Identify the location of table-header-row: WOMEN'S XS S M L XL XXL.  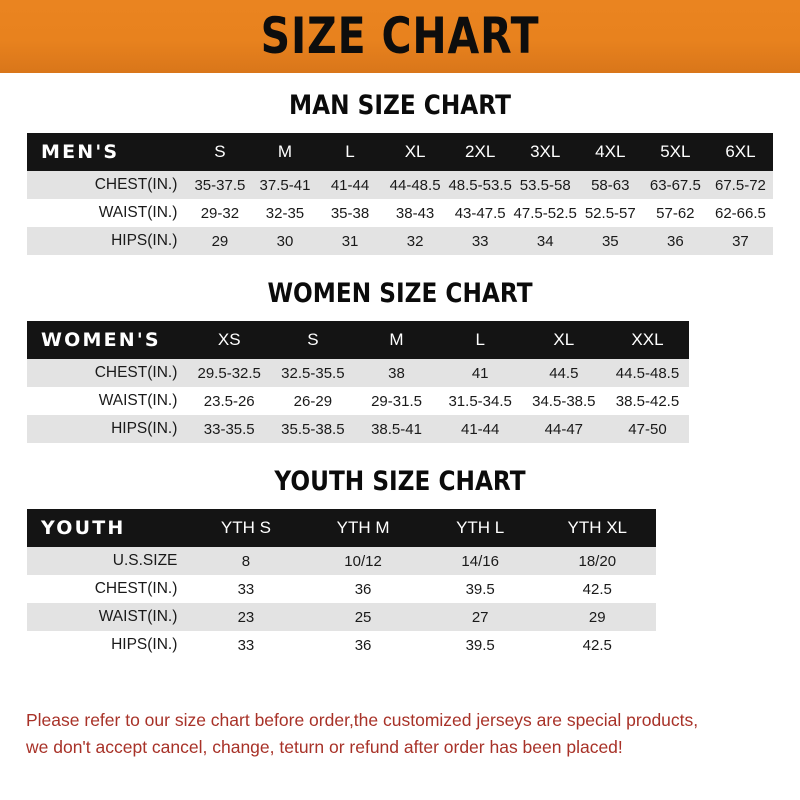
(400, 340).